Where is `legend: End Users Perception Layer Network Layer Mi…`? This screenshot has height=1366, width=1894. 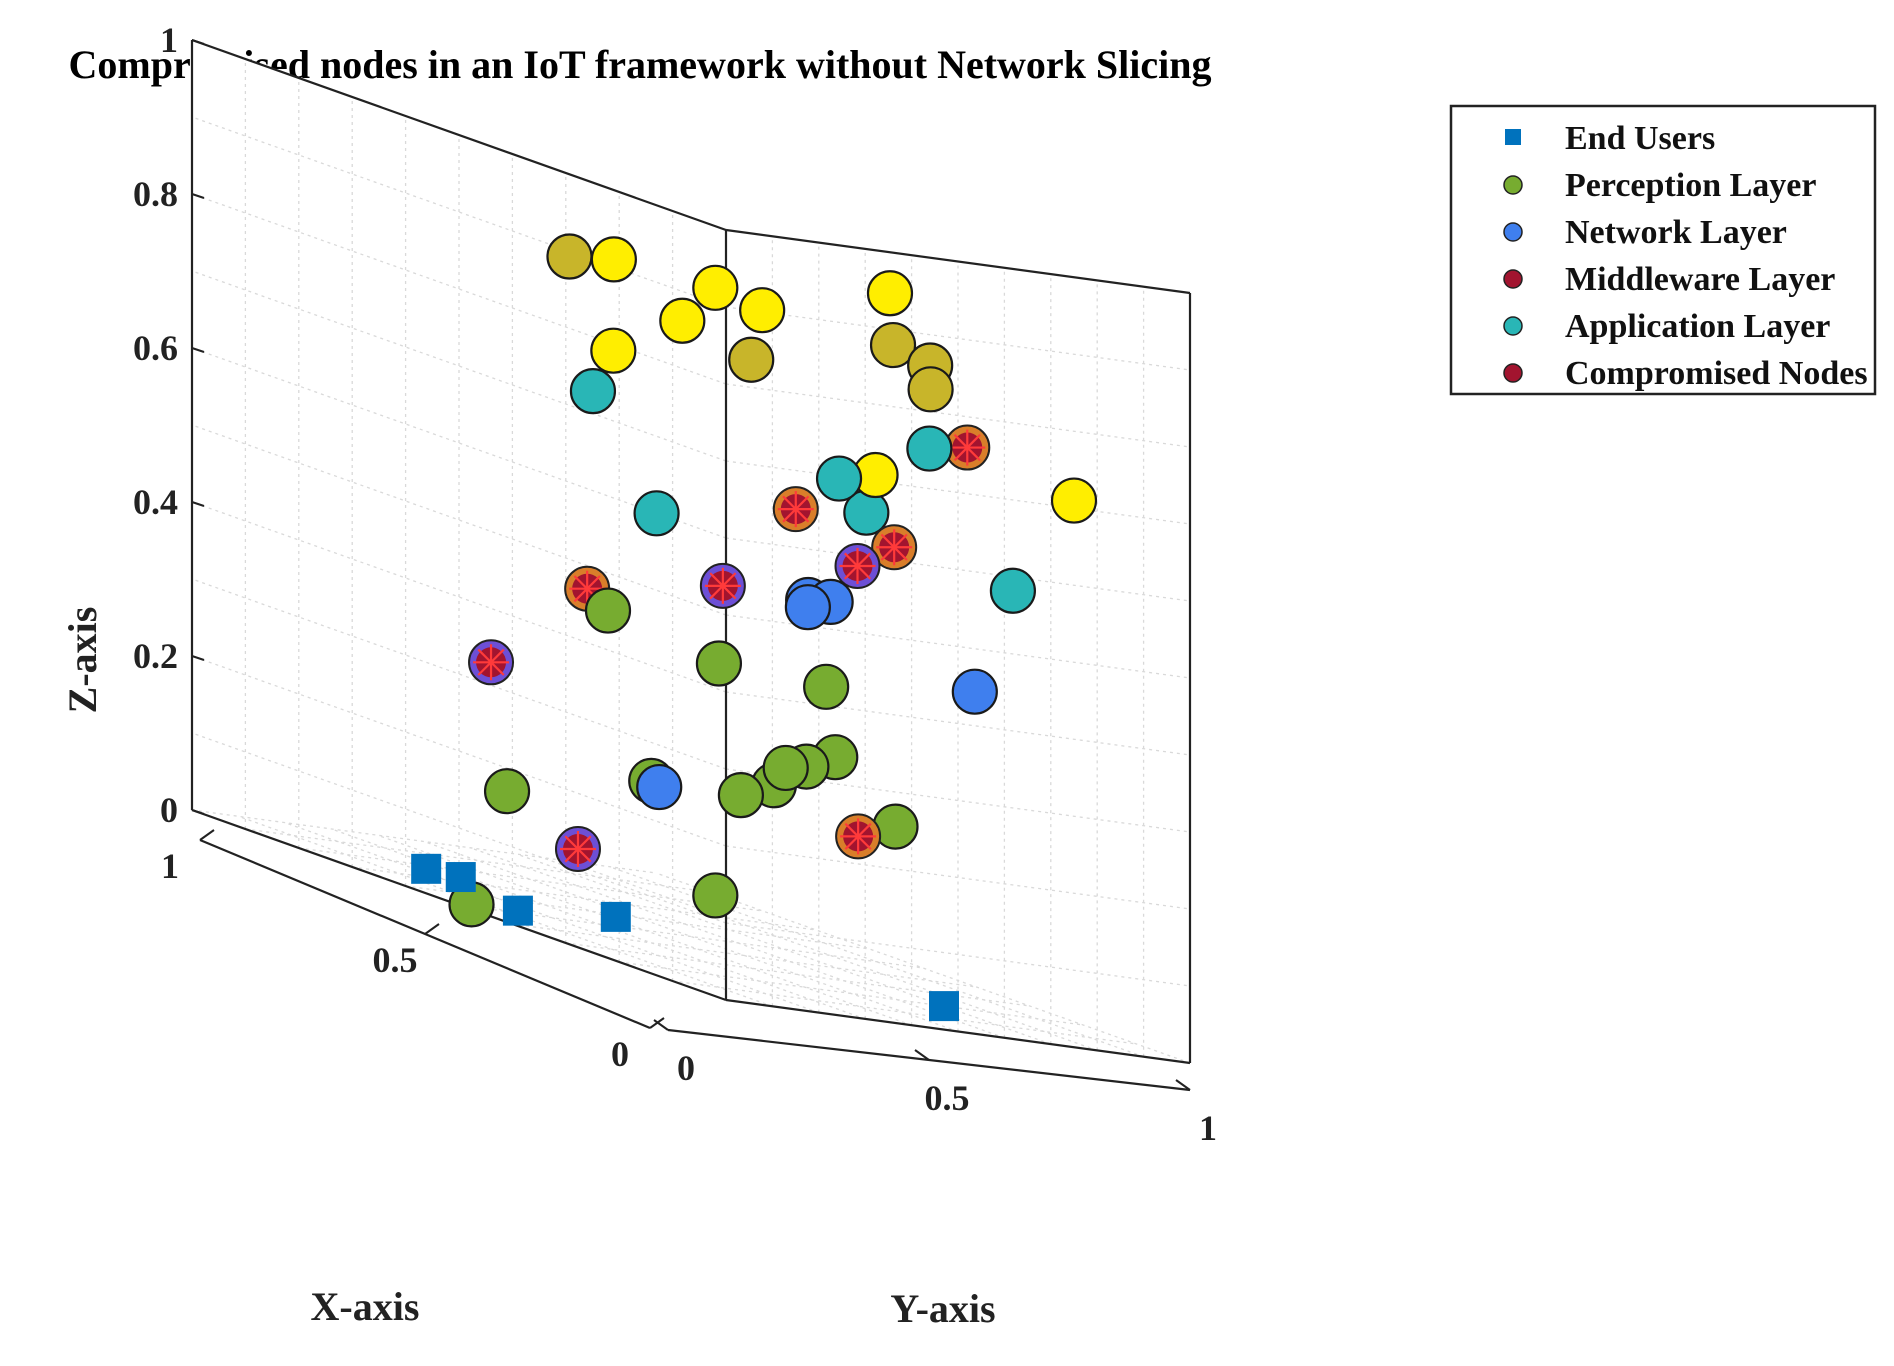 legend: End Users Perception Layer Network Layer Mi… is located at coordinates (1663, 250).